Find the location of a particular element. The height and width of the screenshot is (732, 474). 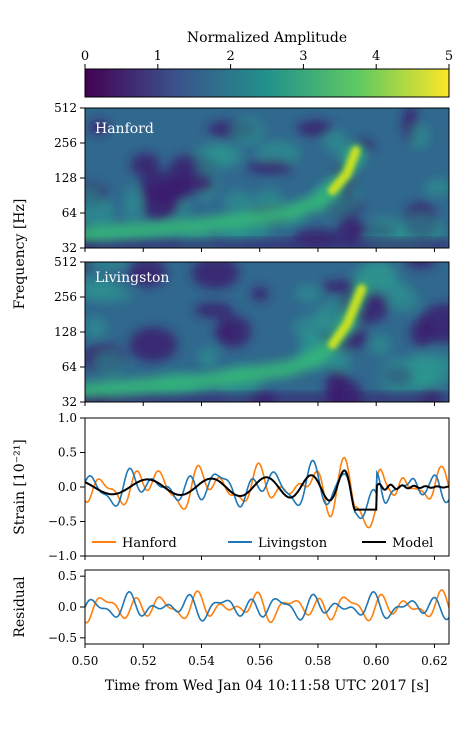

colorbar-tick-label: 3 is located at coordinates (303, 56).